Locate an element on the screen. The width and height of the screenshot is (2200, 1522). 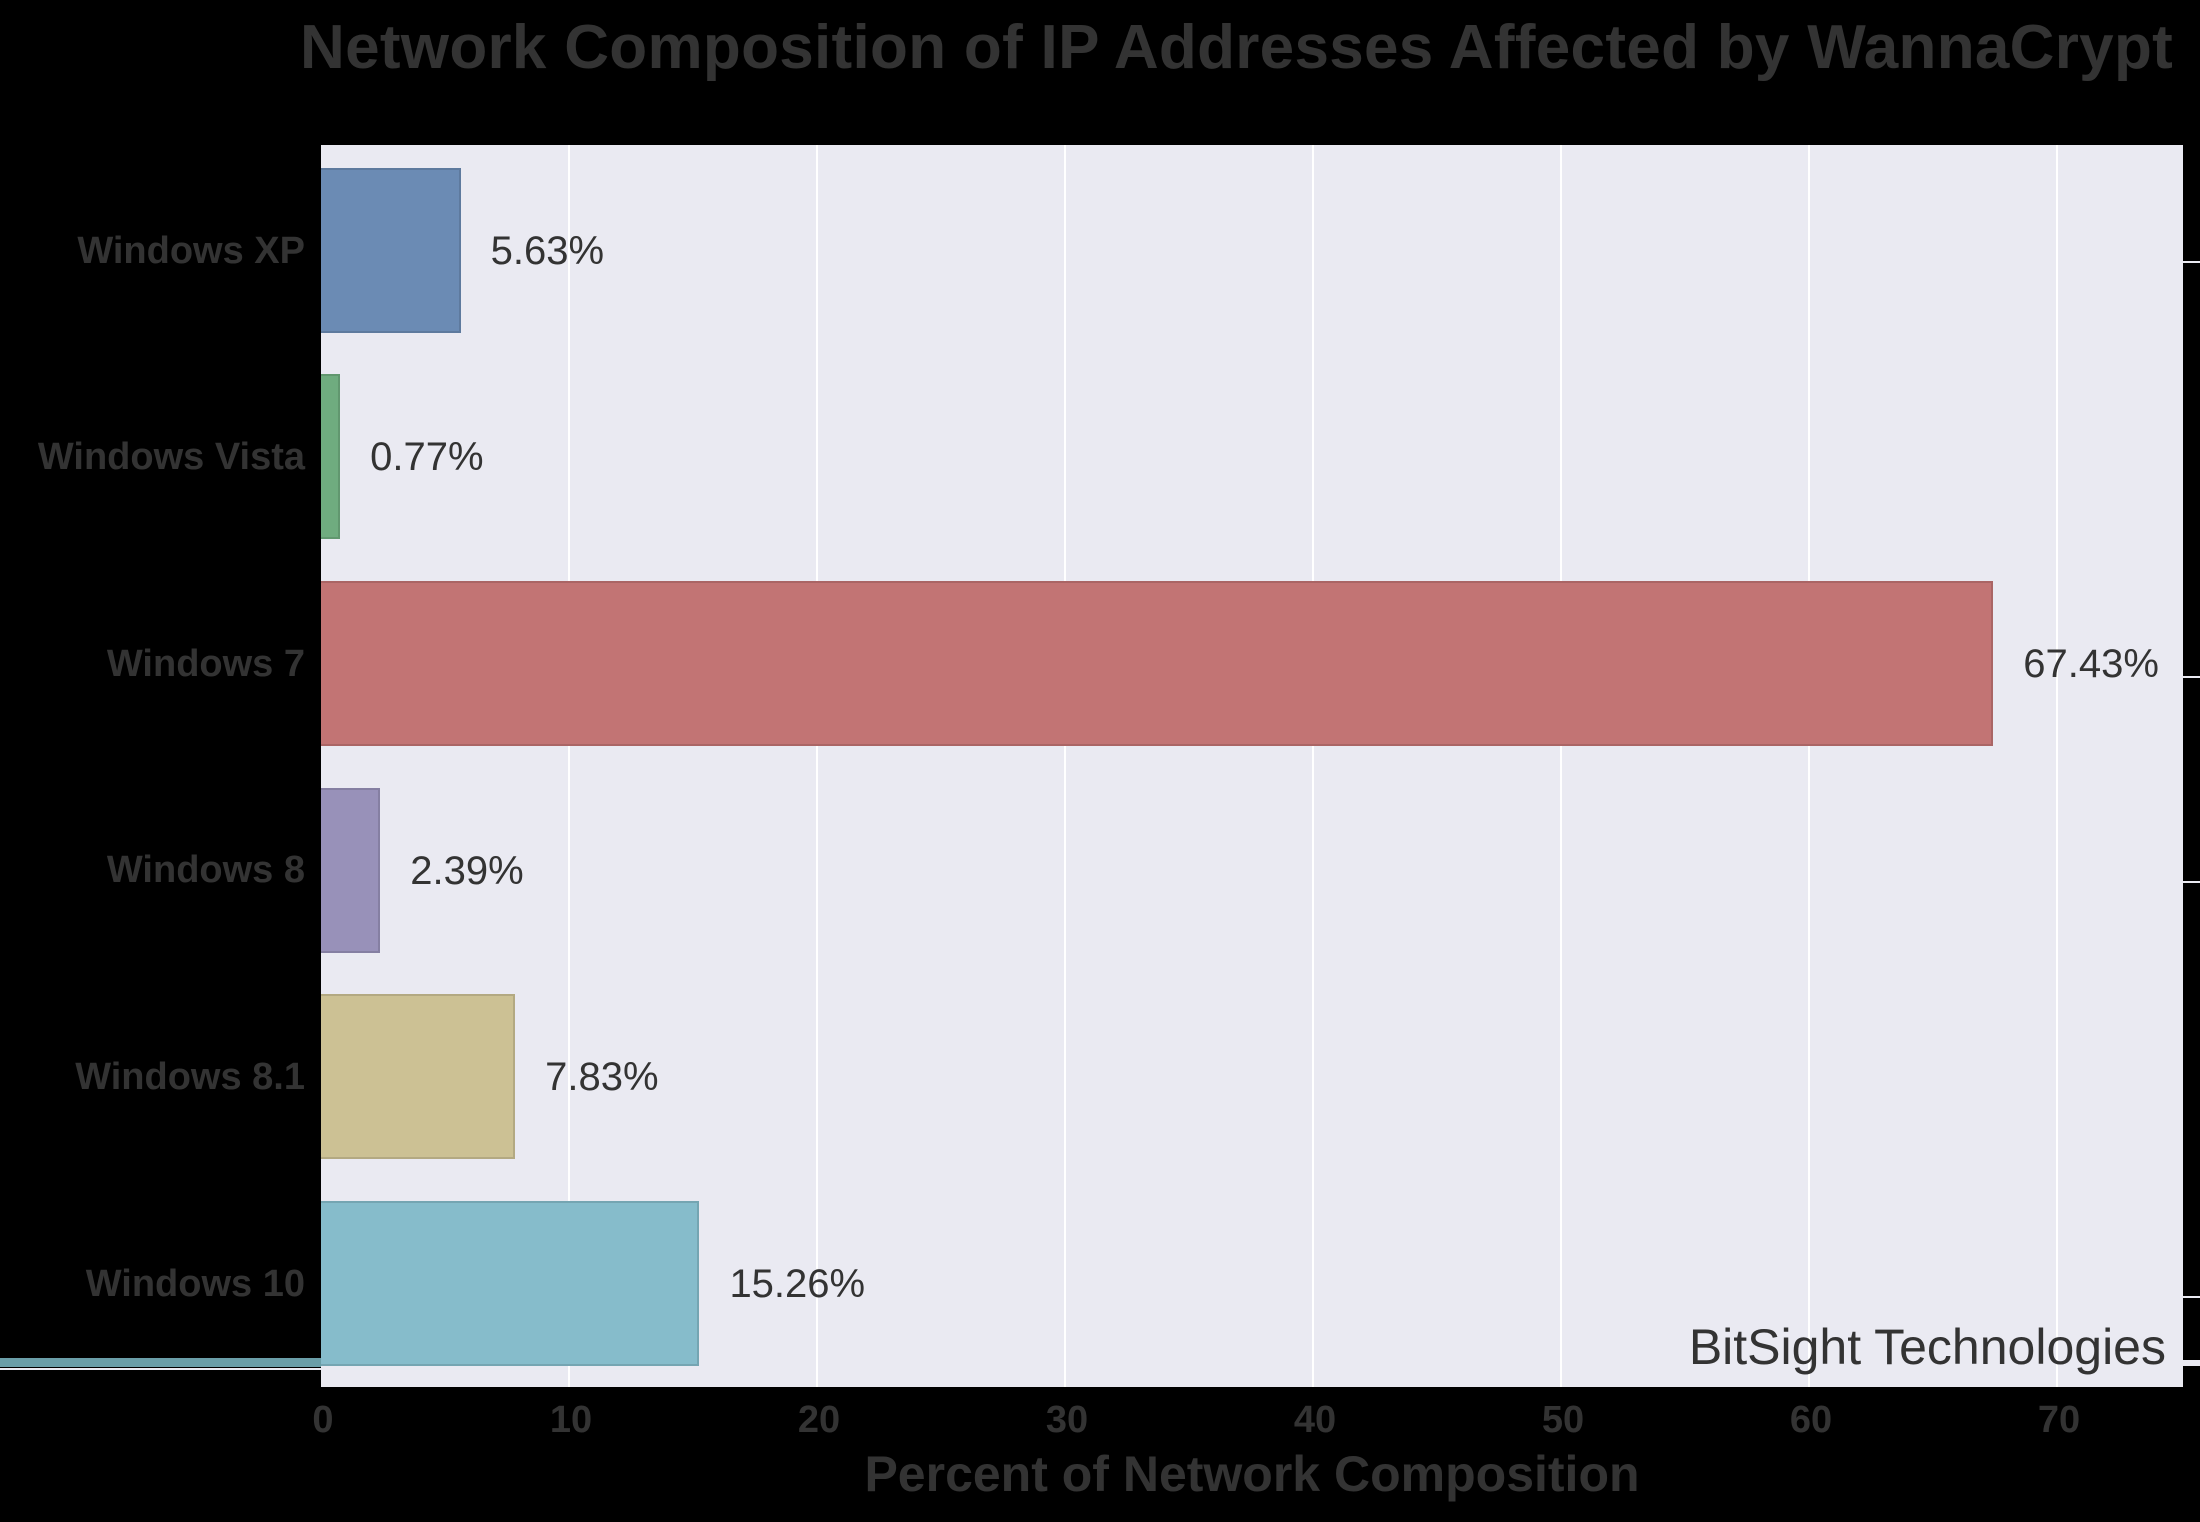
y-label-windows-8-1: Windows 8.1 is located at coordinates (190, 1077).